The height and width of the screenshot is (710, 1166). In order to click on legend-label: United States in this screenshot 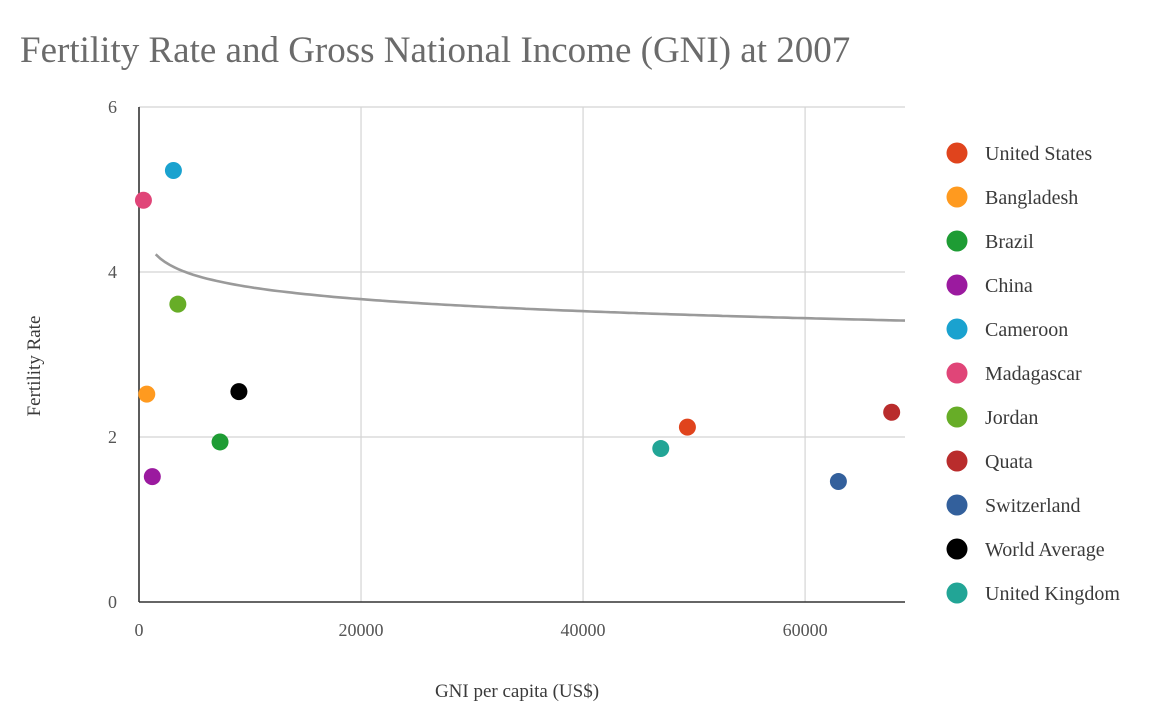, I will do `click(1038, 154)`.